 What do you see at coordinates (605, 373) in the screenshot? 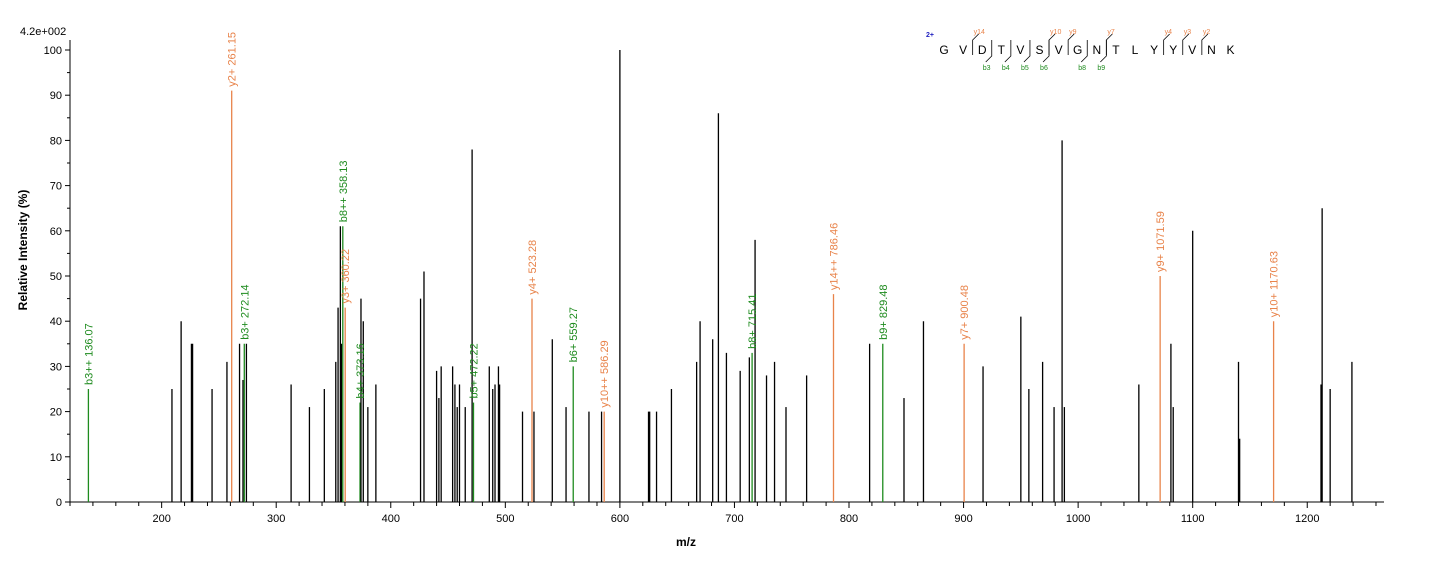
I see `peak-label: y10++ 586.29` at bounding box center [605, 373].